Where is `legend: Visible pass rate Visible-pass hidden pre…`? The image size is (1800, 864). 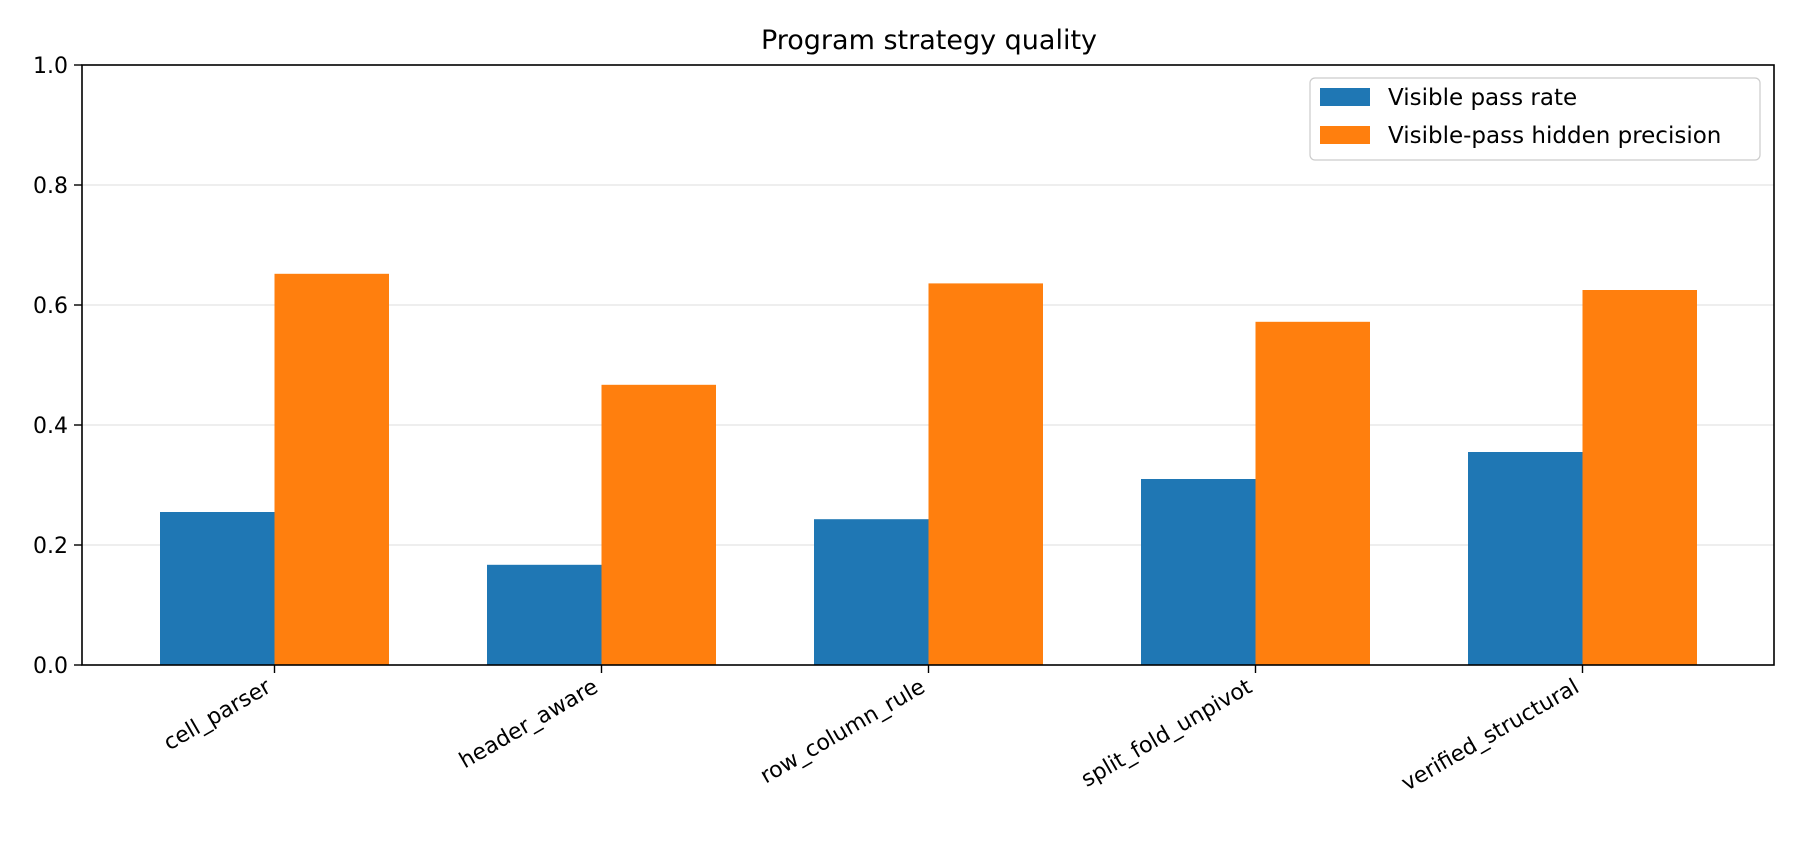
legend: Visible pass rate Visible-pass hidden pre… is located at coordinates (1535, 119).